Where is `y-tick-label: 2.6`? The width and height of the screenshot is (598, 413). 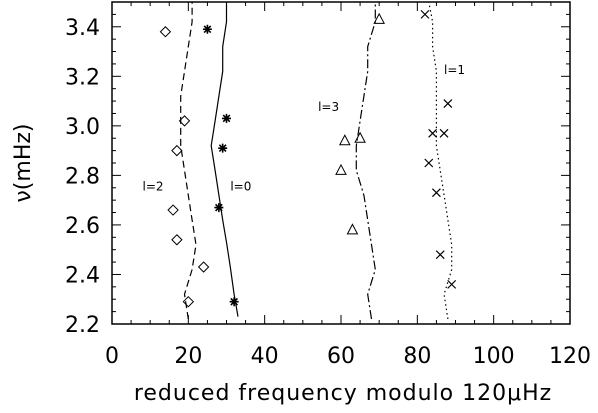
y-tick-label: 2.6 is located at coordinates (82, 226).